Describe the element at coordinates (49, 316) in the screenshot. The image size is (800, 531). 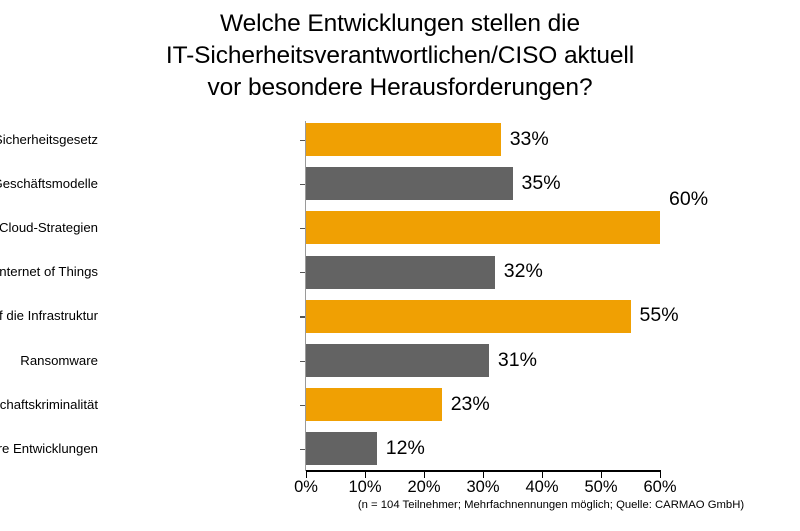
I see `category-label: Cyberangriffe auf die Infrastruktur` at that location.